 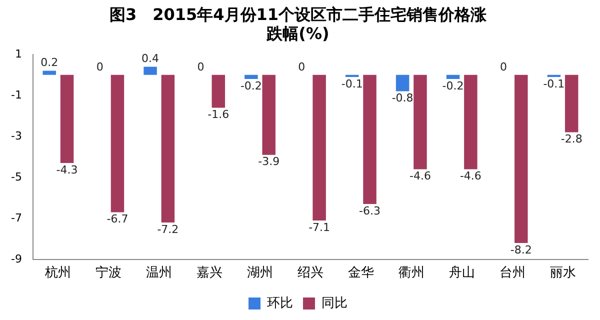 What do you see at coordinates (16, 177) in the screenshot?
I see `y-tick-label: -5` at bounding box center [16, 177].